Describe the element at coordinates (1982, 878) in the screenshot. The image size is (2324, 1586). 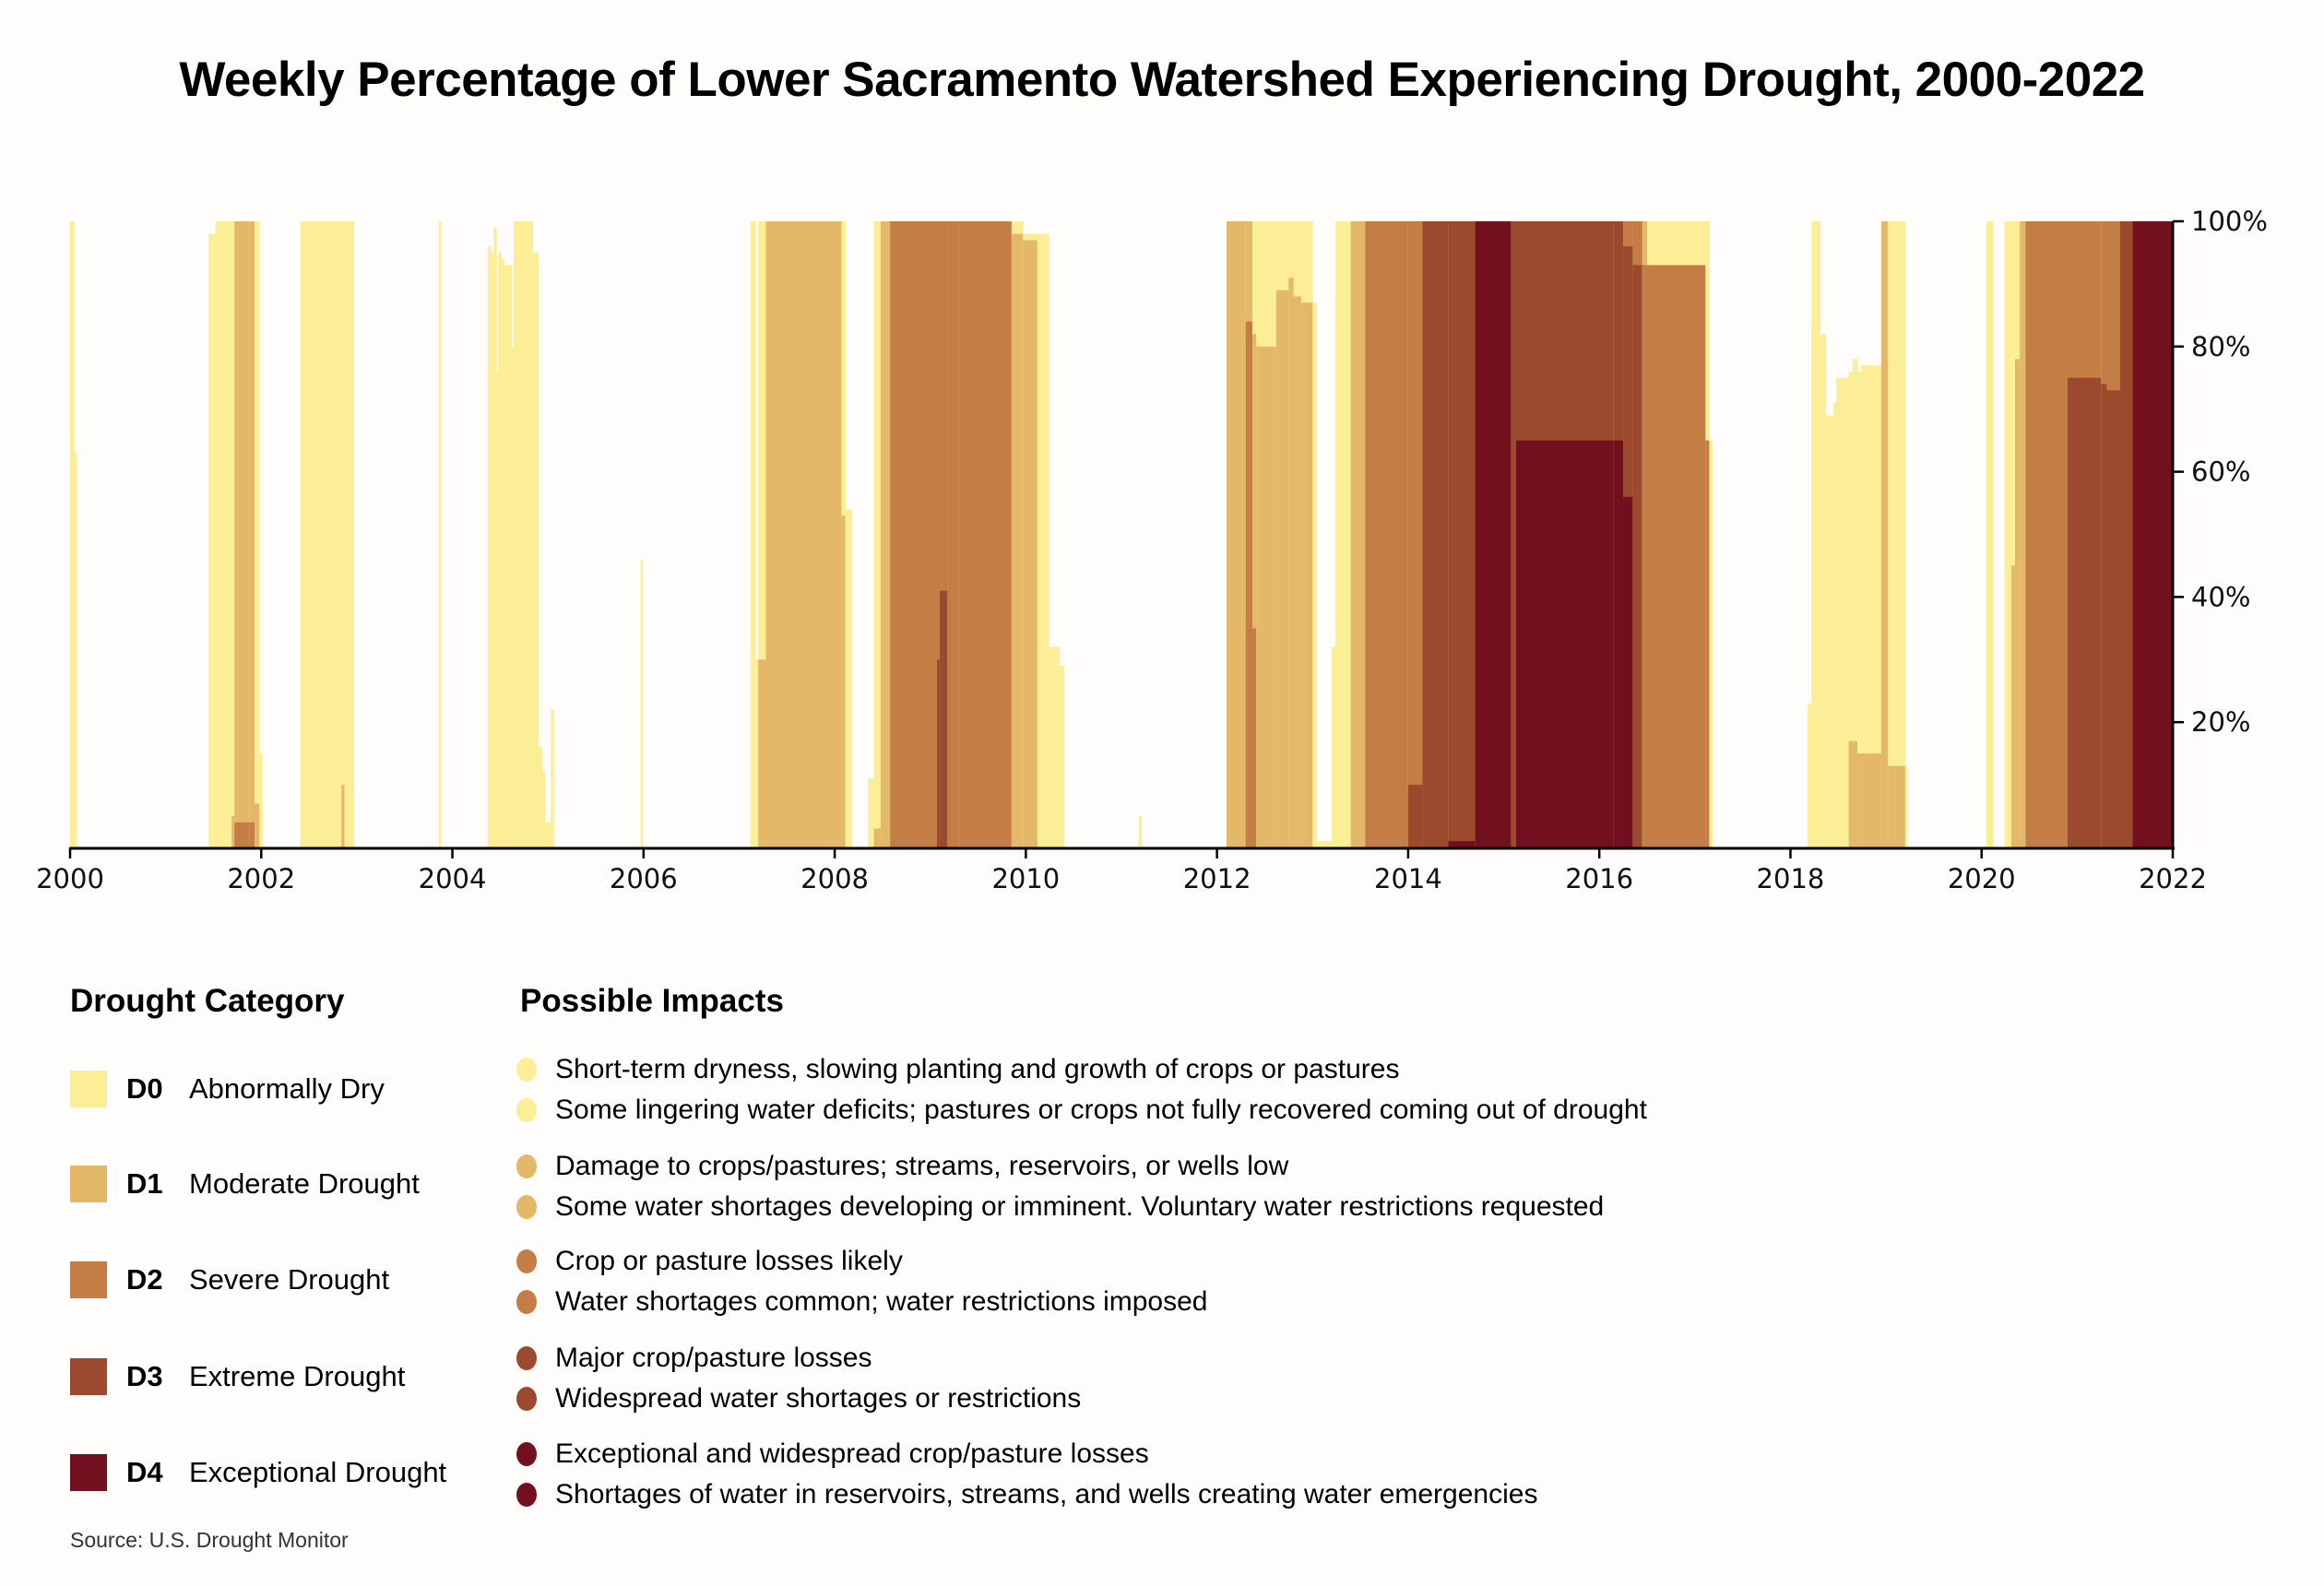
I see `x-tick-label: 2020` at that location.